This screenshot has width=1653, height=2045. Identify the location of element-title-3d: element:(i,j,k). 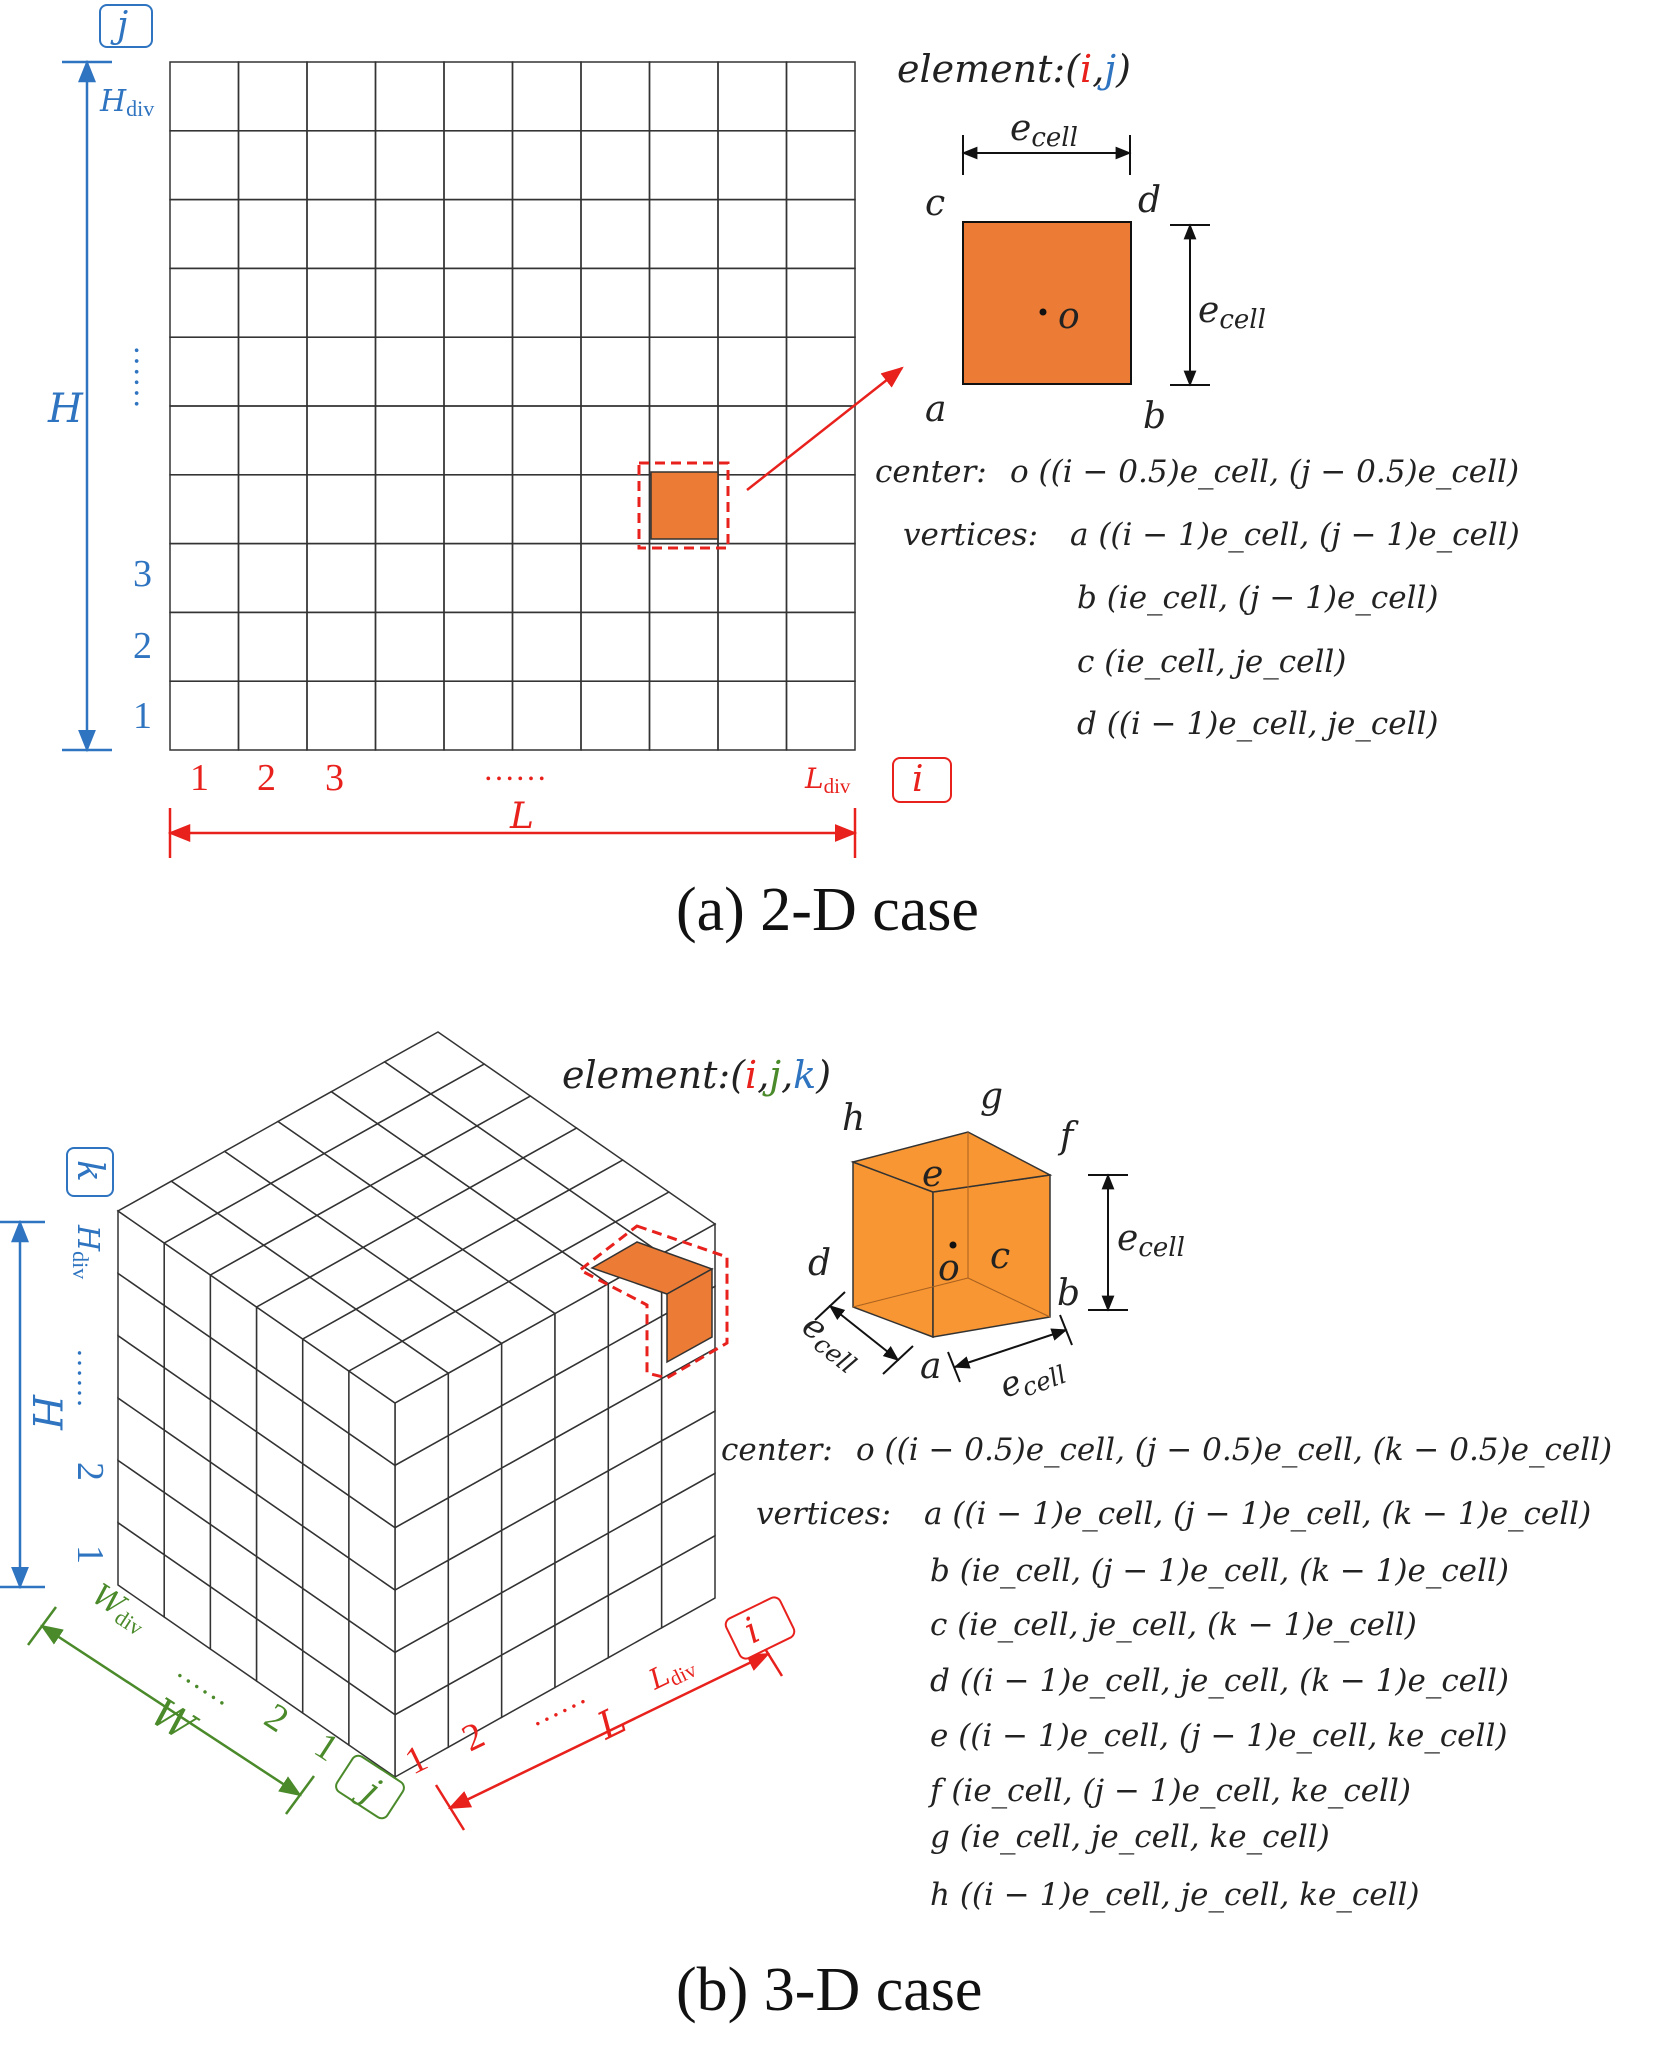
(696, 1075).